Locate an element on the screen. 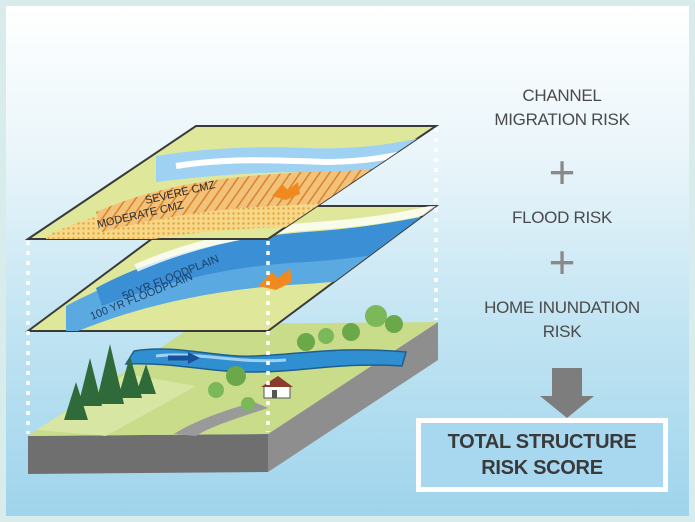 This screenshot has height=522, width=695. road is located at coordinates (221, 419).